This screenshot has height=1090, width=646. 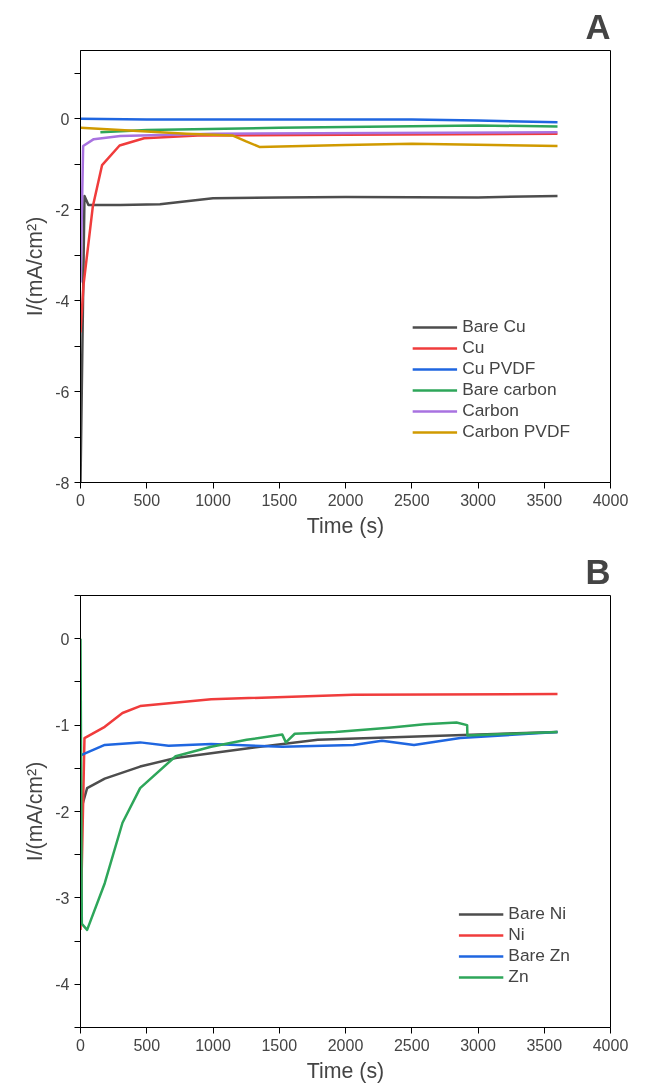 I want to click on legend-label: Bare Zn, so click(x=539, y=955).